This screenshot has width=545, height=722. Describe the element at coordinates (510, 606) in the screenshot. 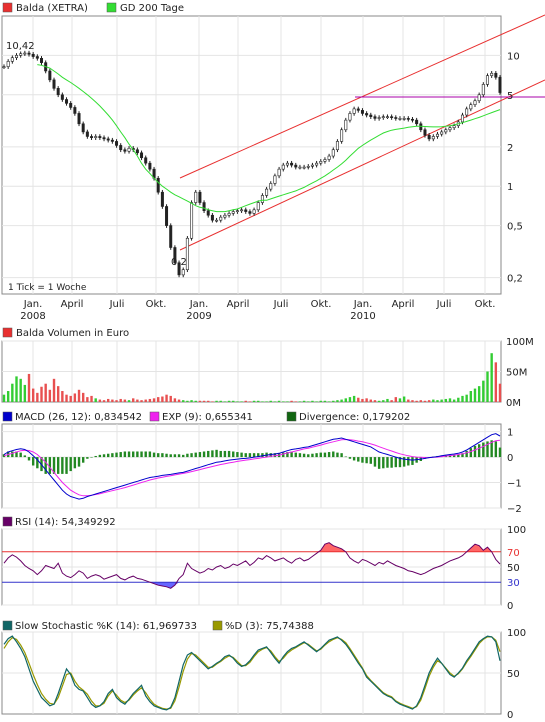

I see `y-tick-label: 0` at that location.